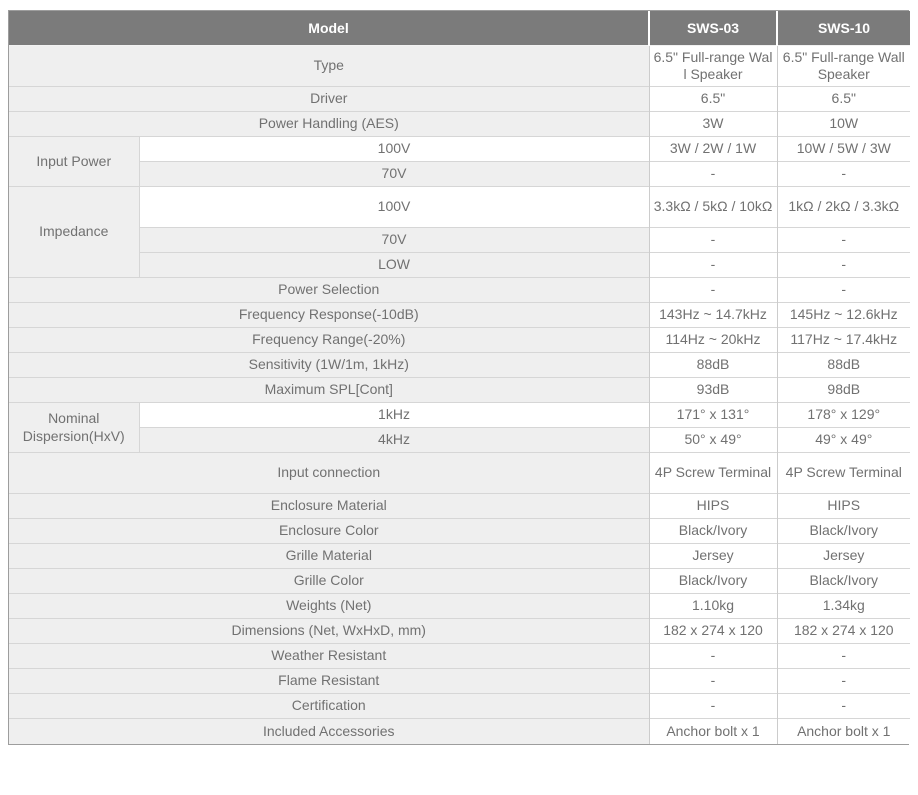  I want to click on value-cell-sws10: 49° x 49°, so click(843, 440).